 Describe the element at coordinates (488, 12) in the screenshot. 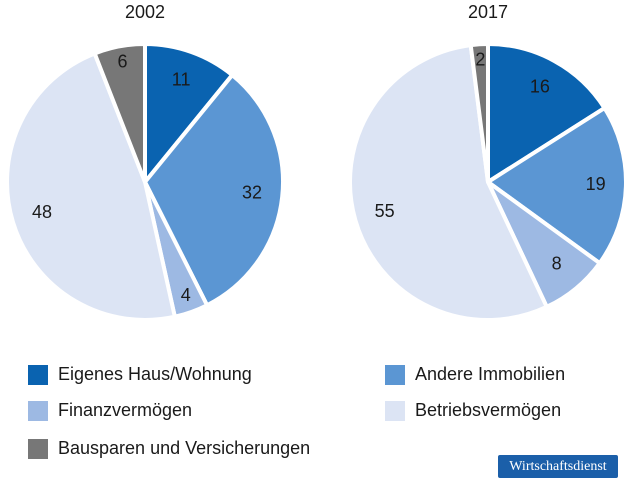

I see `pie-title: 2017` at that location.